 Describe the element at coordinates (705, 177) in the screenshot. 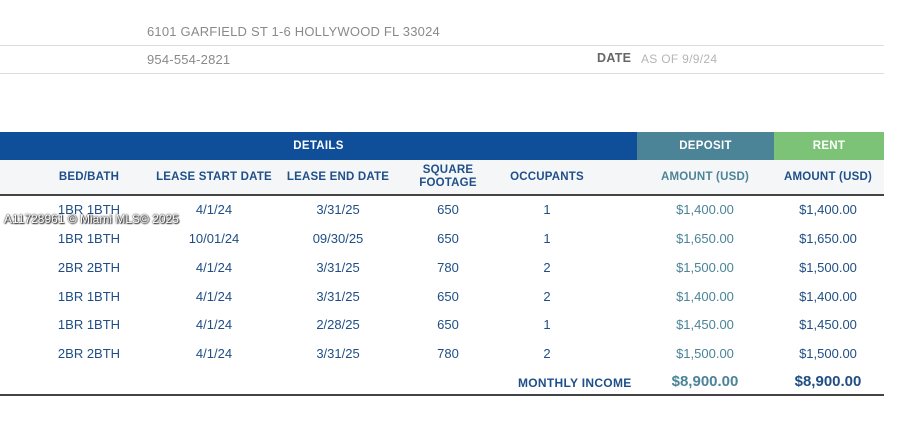

I see `col-header-deposit-amount: AMOUNT (USD)` at that location.